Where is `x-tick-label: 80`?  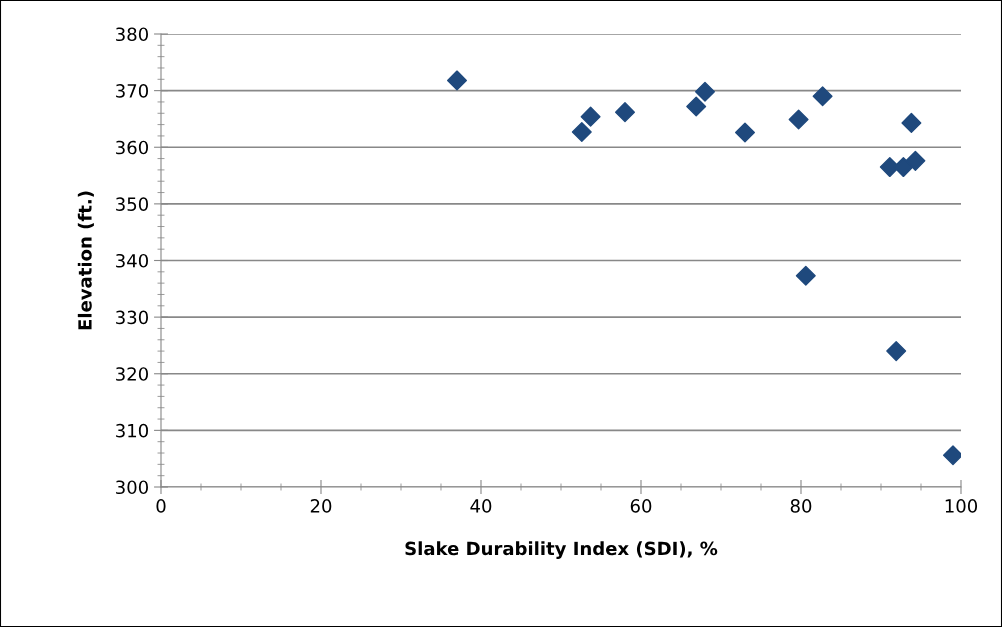 x-tick-label: 80 is located at coordinates (801, 506).